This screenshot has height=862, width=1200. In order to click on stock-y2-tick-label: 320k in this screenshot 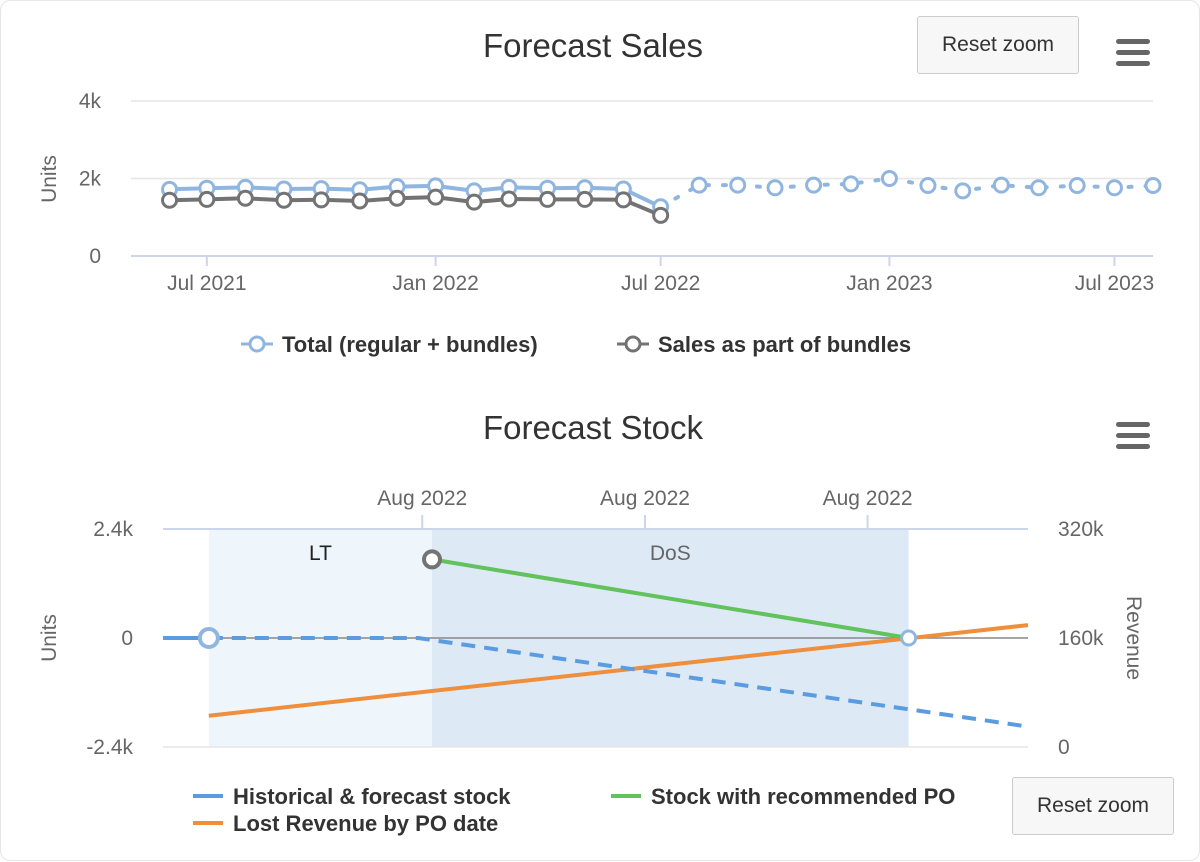, I will do `click(1081, 529)`.